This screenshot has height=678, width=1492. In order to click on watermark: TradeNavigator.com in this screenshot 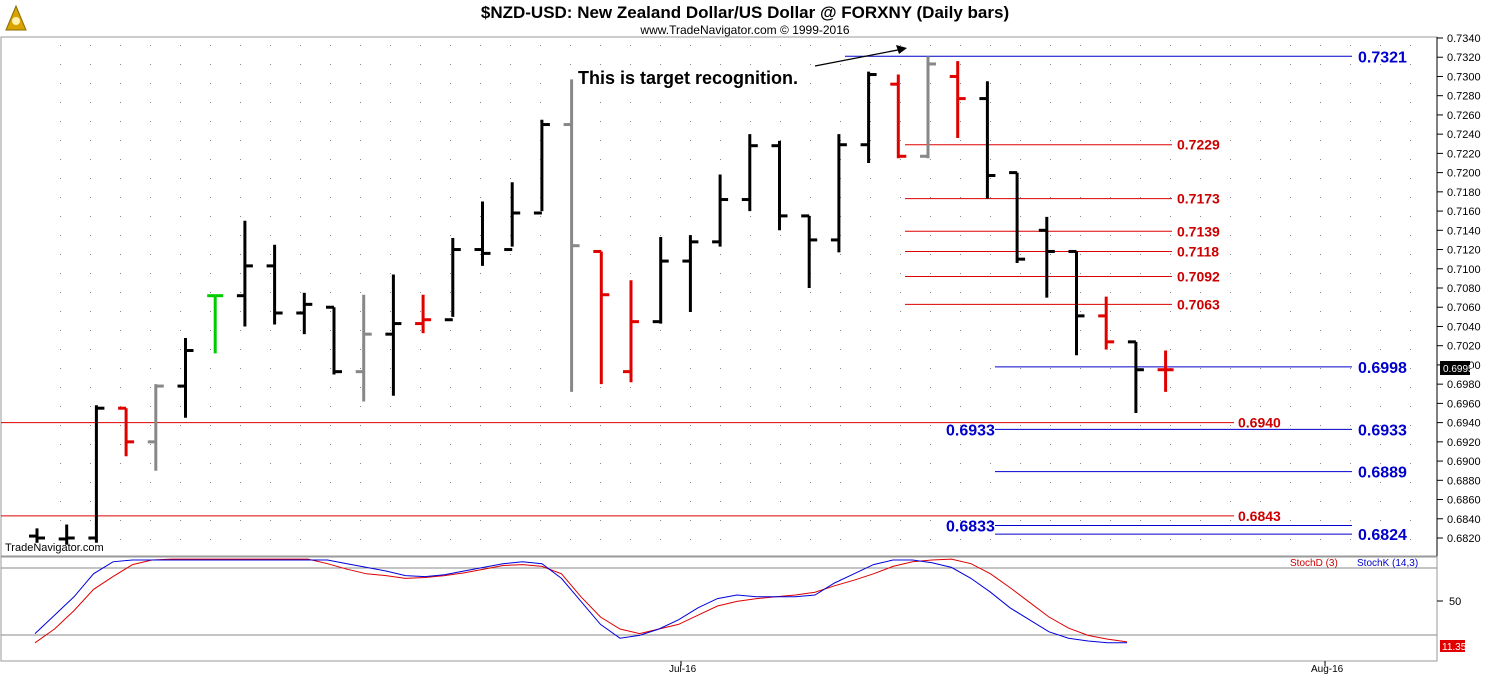, I will do `click(54, 548)`.